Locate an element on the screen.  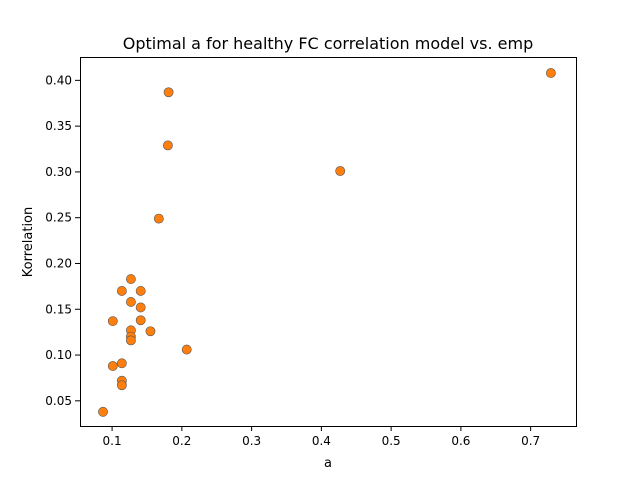
x-axis: 0.1 0.2 0.3 0.4 0.5 0.6 0.7 is located at coordinates (321, 437).